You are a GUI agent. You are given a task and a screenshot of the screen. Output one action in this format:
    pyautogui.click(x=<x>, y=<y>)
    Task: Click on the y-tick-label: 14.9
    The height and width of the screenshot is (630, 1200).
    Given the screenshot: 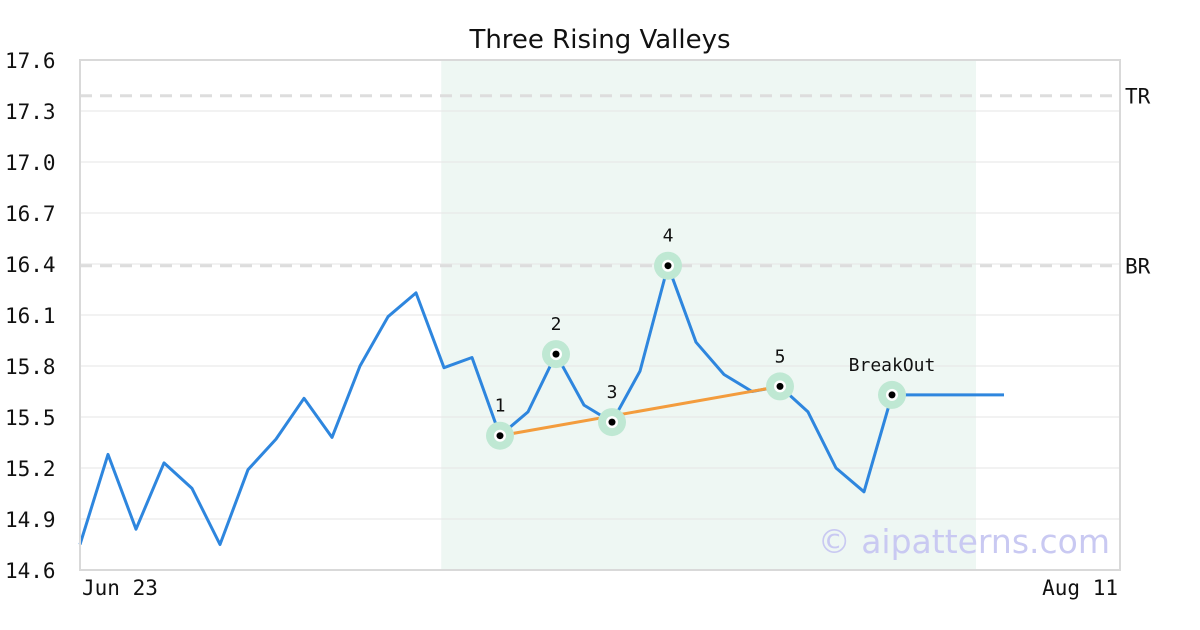 What is the action you would take?
    pyautogui.click(x=30, y=520)
    